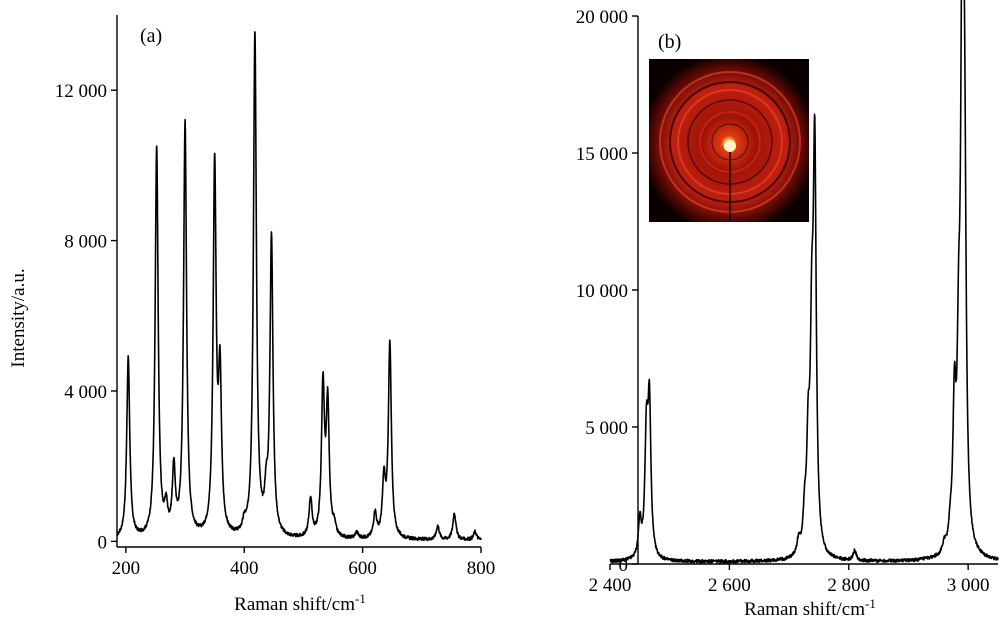 The image size is (1000, 632). I want to click on panel-a-x-axis-title: Raman shift/cm-1, so click(300, 603).